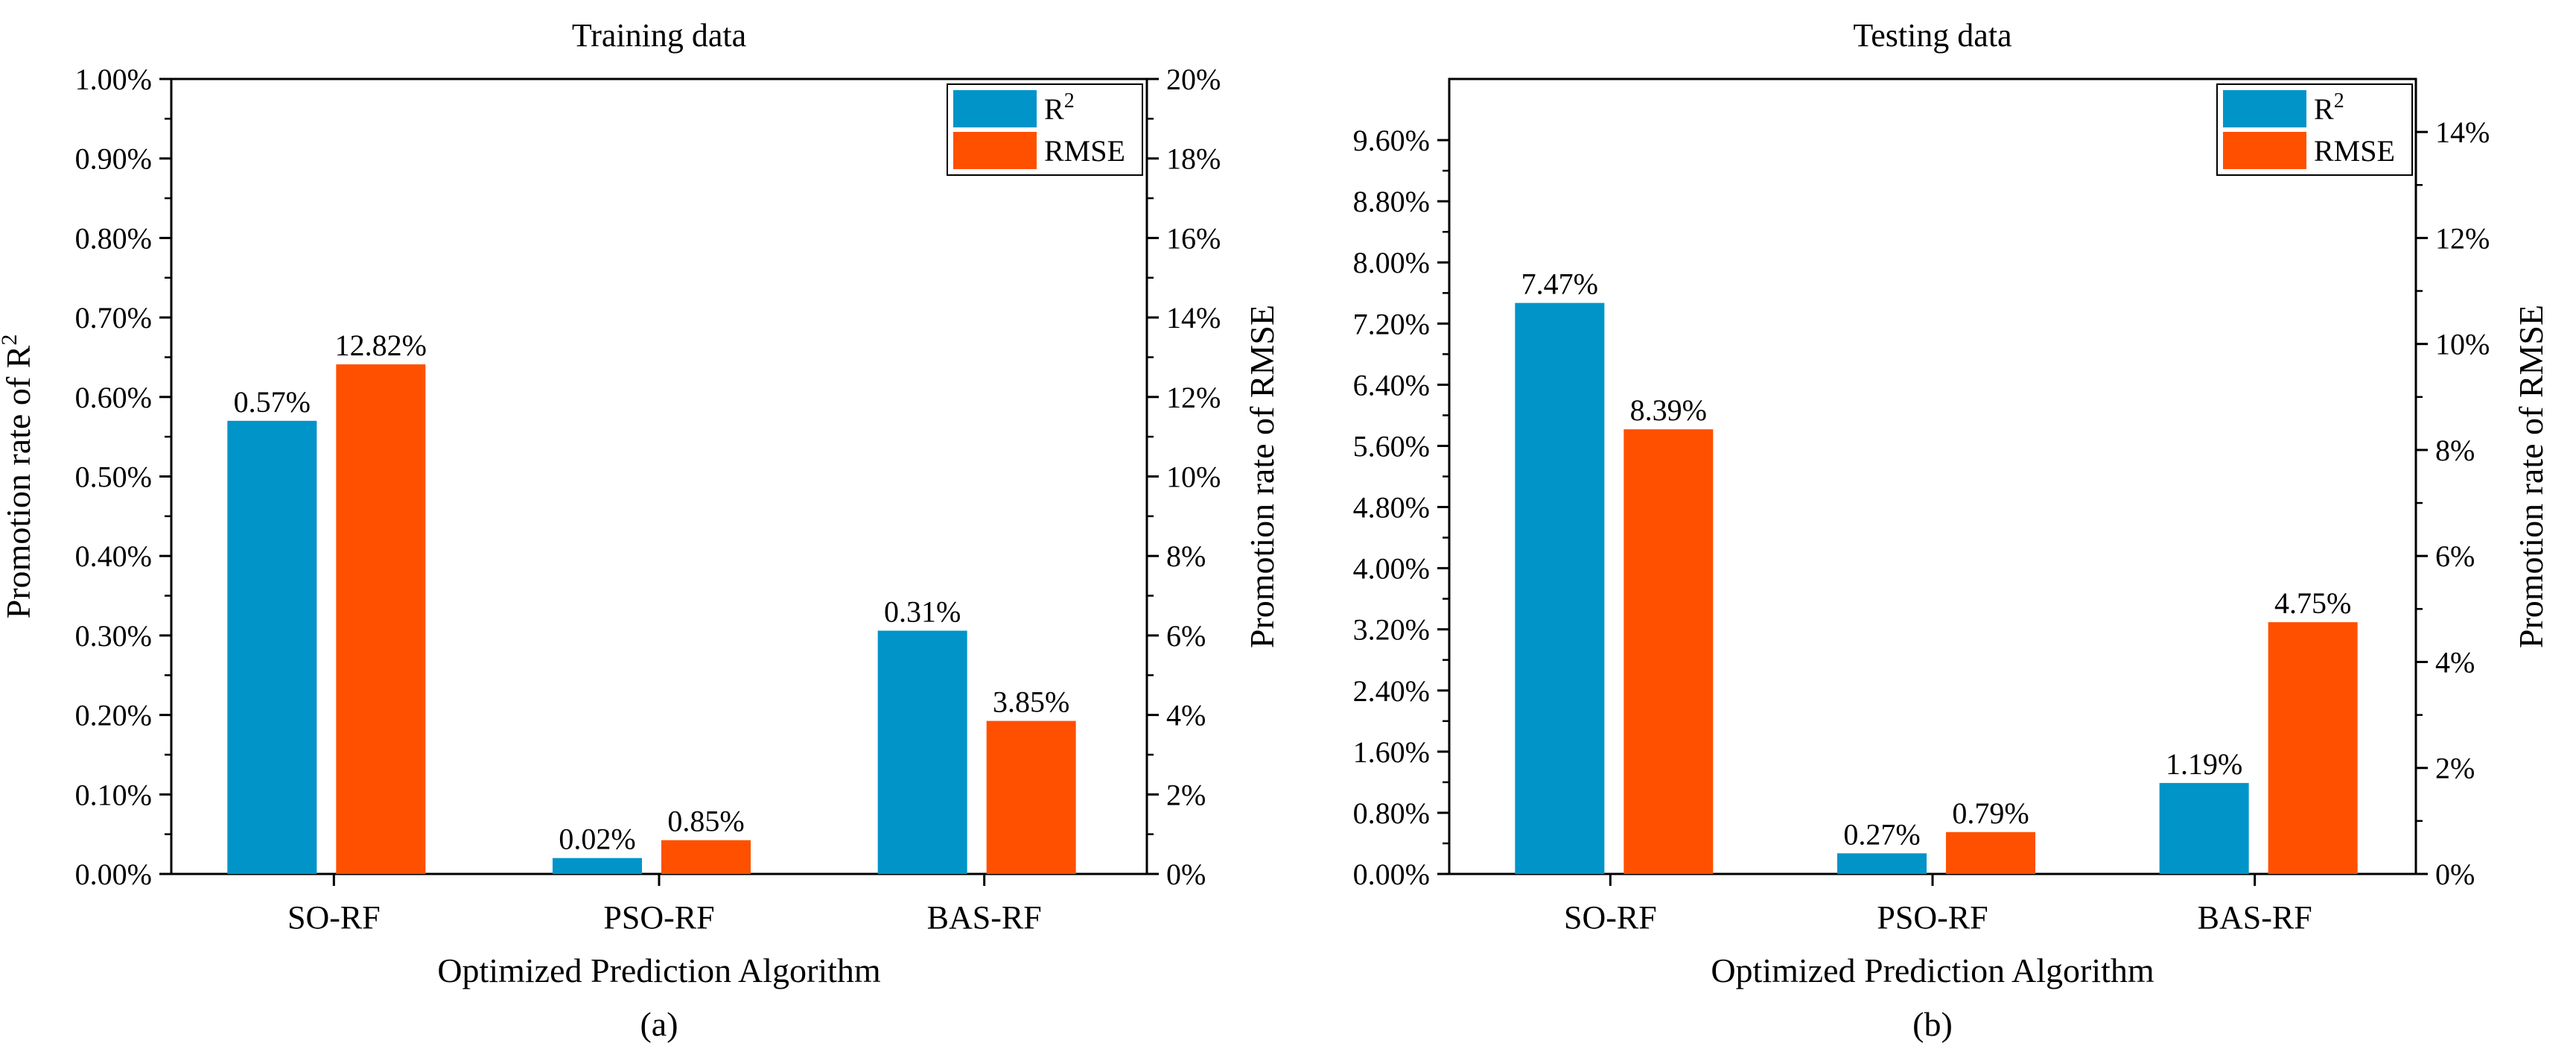 The image size is (2576, 1055). What do you see at coordinates (113, 716) in the screenshot?
I see `left-tick-label: 0.20%` at bounding box center [113, 716].